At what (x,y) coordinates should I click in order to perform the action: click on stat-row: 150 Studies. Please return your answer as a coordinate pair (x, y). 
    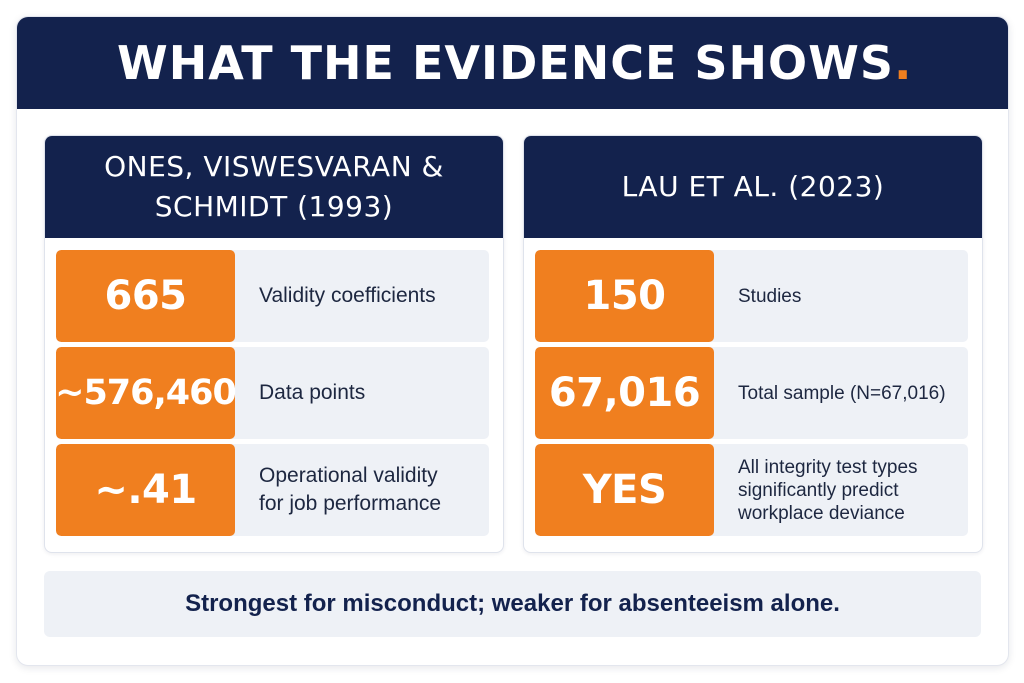
    Looking at the image, I should click on (751, 296).